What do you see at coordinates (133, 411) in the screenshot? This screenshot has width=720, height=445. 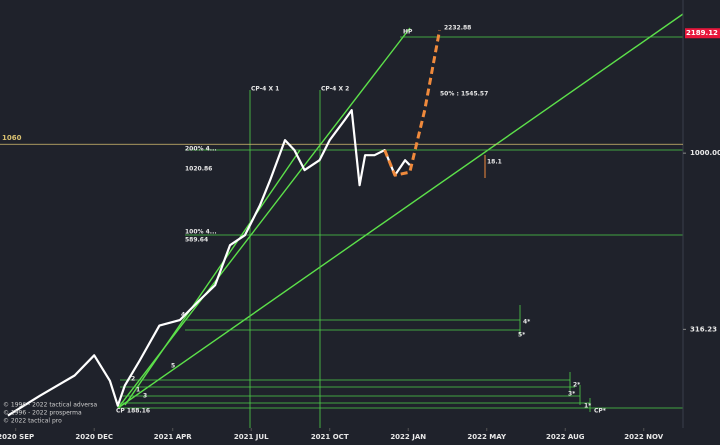 I see `annotation: CP 188.16` at bounding box center [133, 411].